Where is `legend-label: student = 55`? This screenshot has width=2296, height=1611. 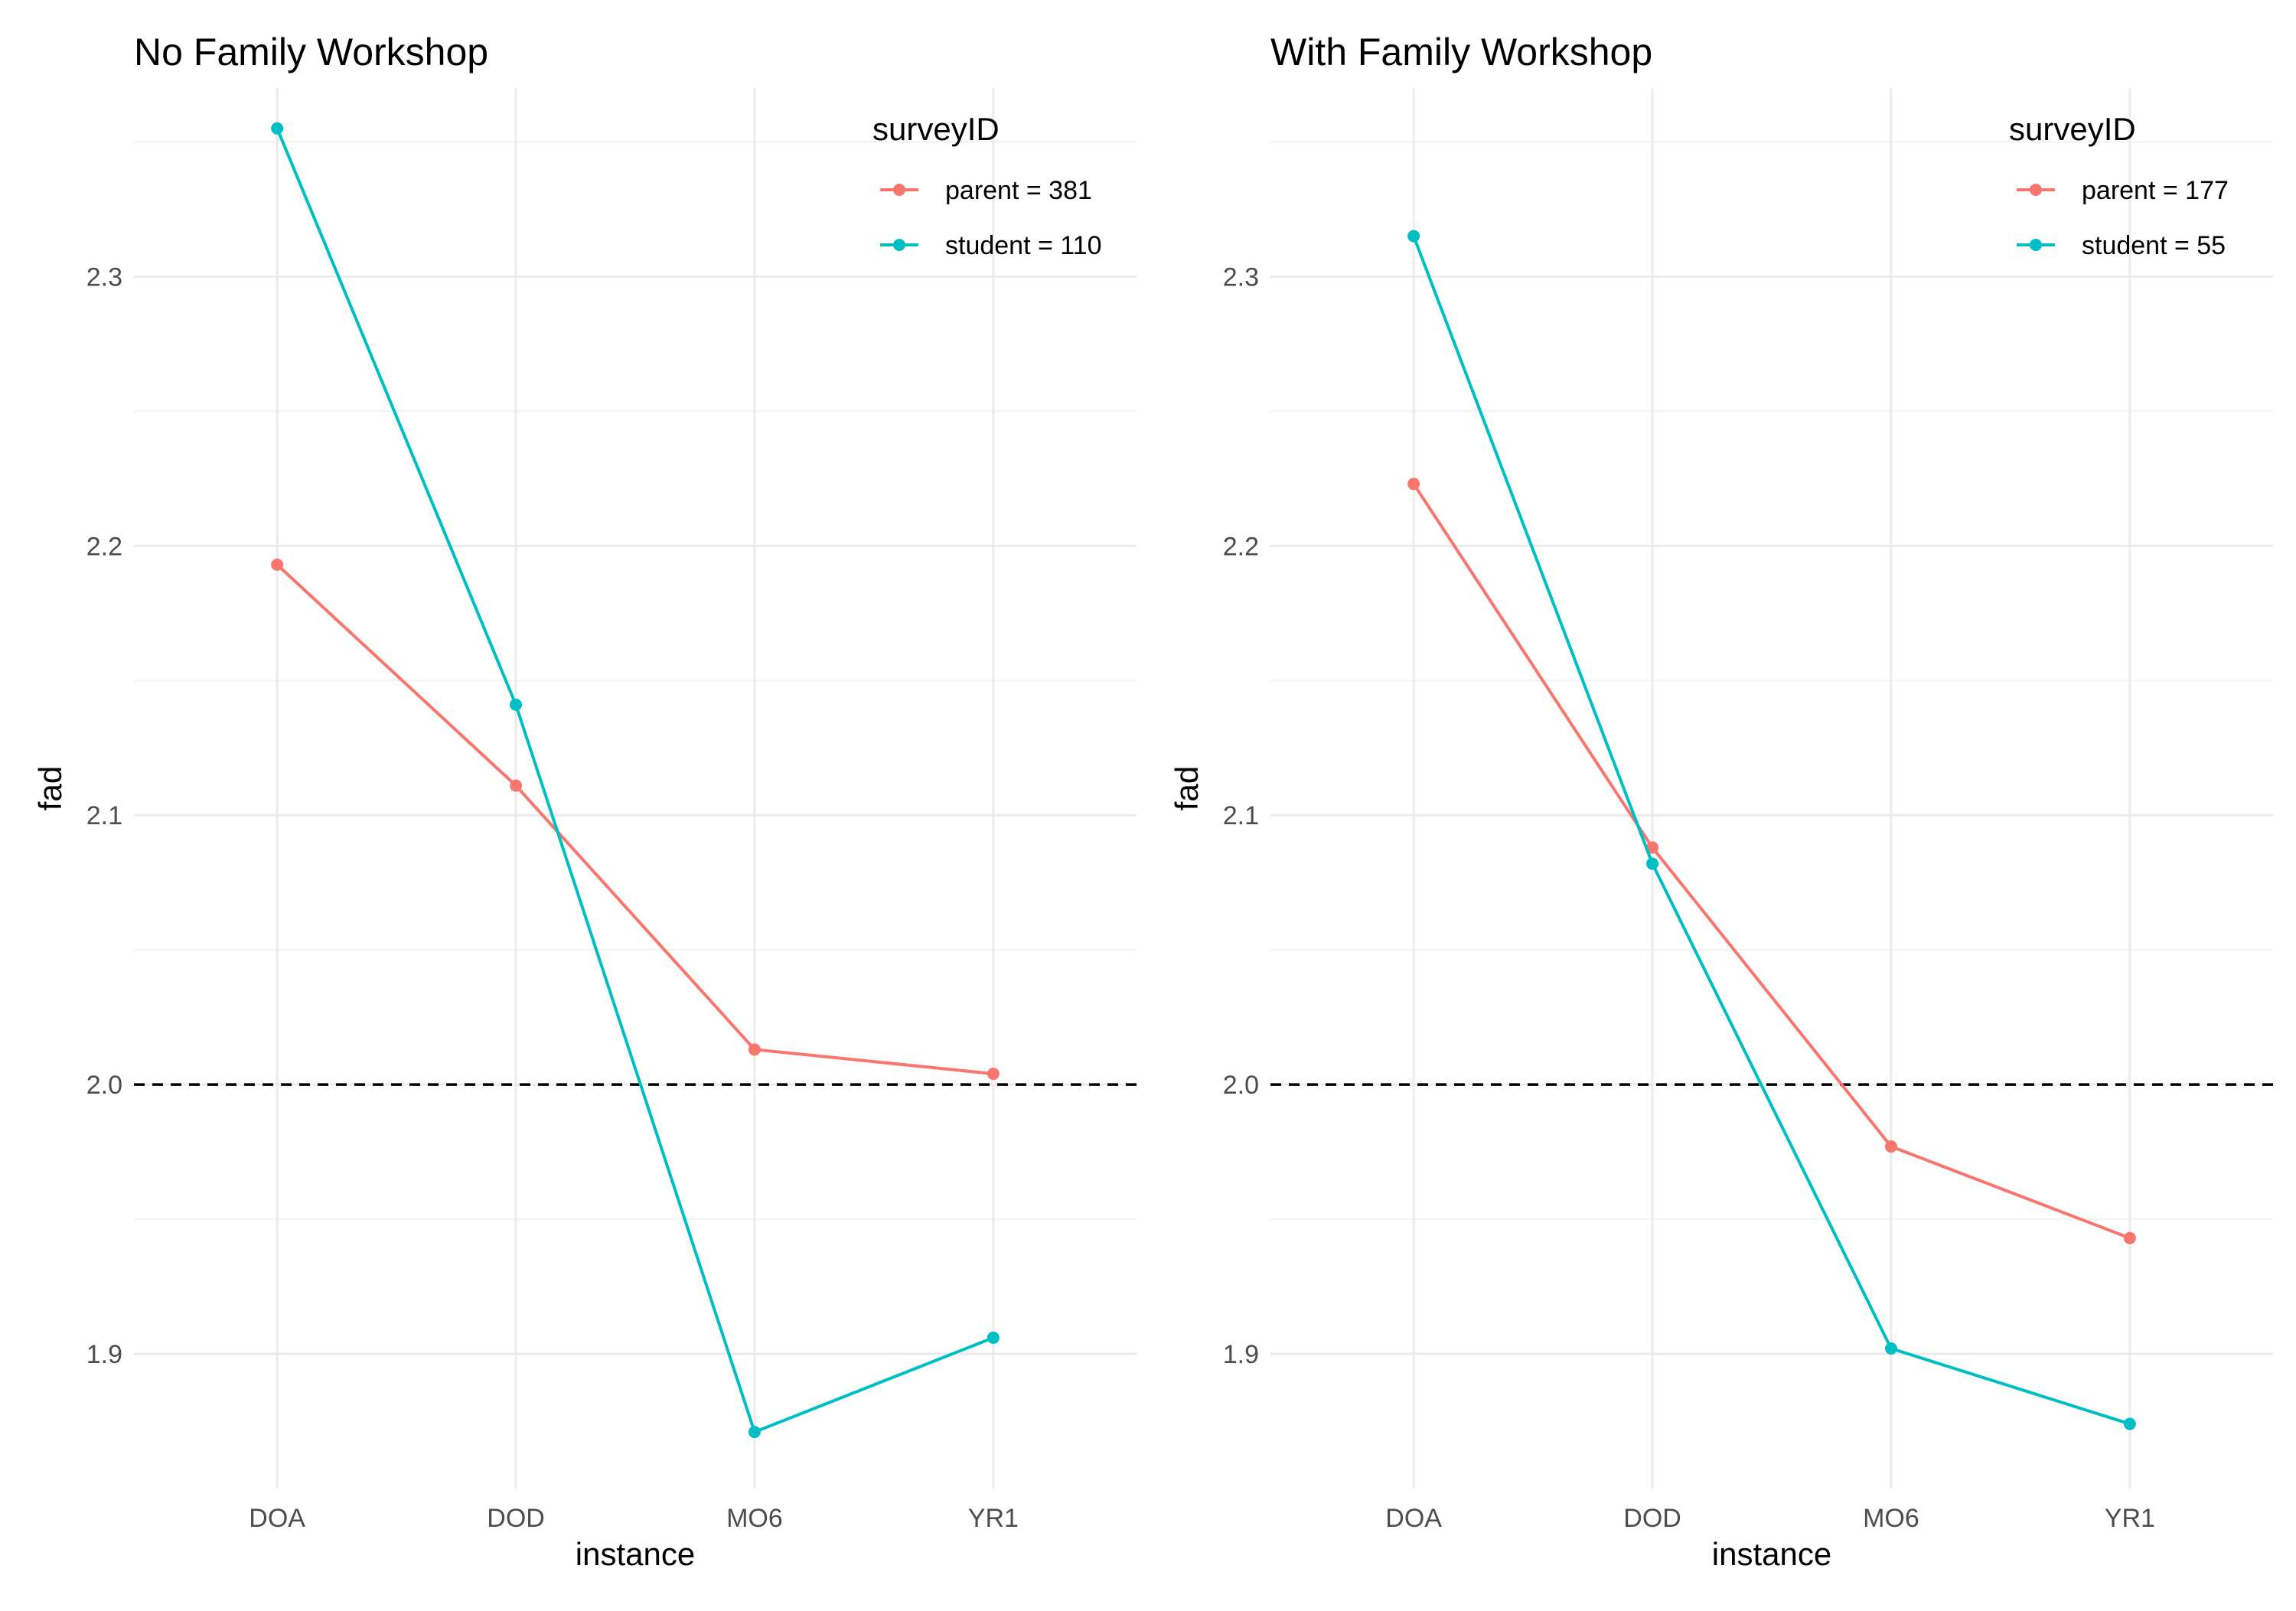
legend-label: student = 55 is located at coordinates (2154, 245).